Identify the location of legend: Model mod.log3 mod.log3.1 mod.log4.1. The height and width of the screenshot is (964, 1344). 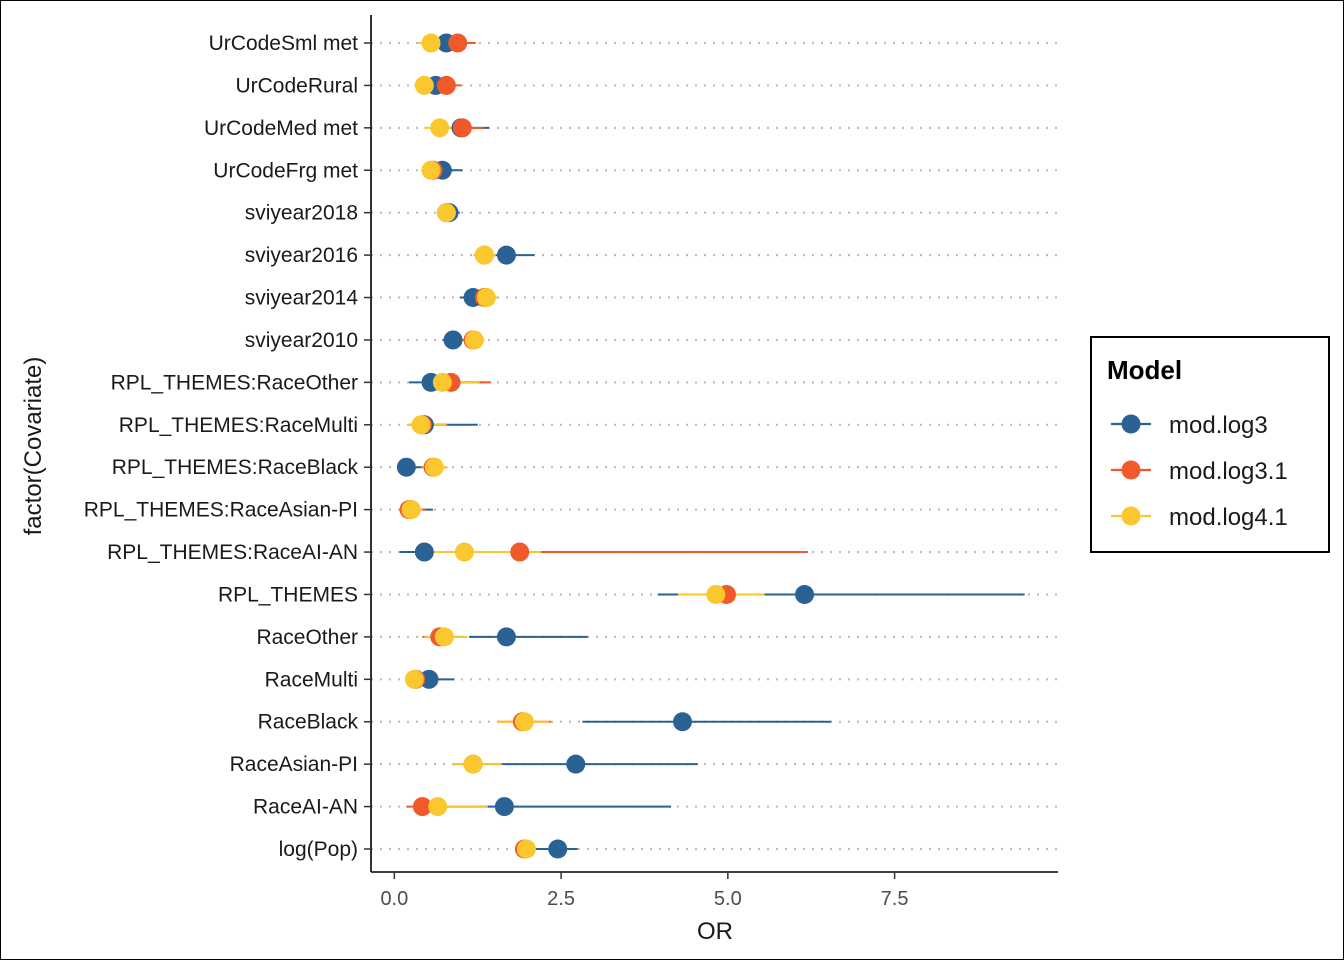
(1210, 444).